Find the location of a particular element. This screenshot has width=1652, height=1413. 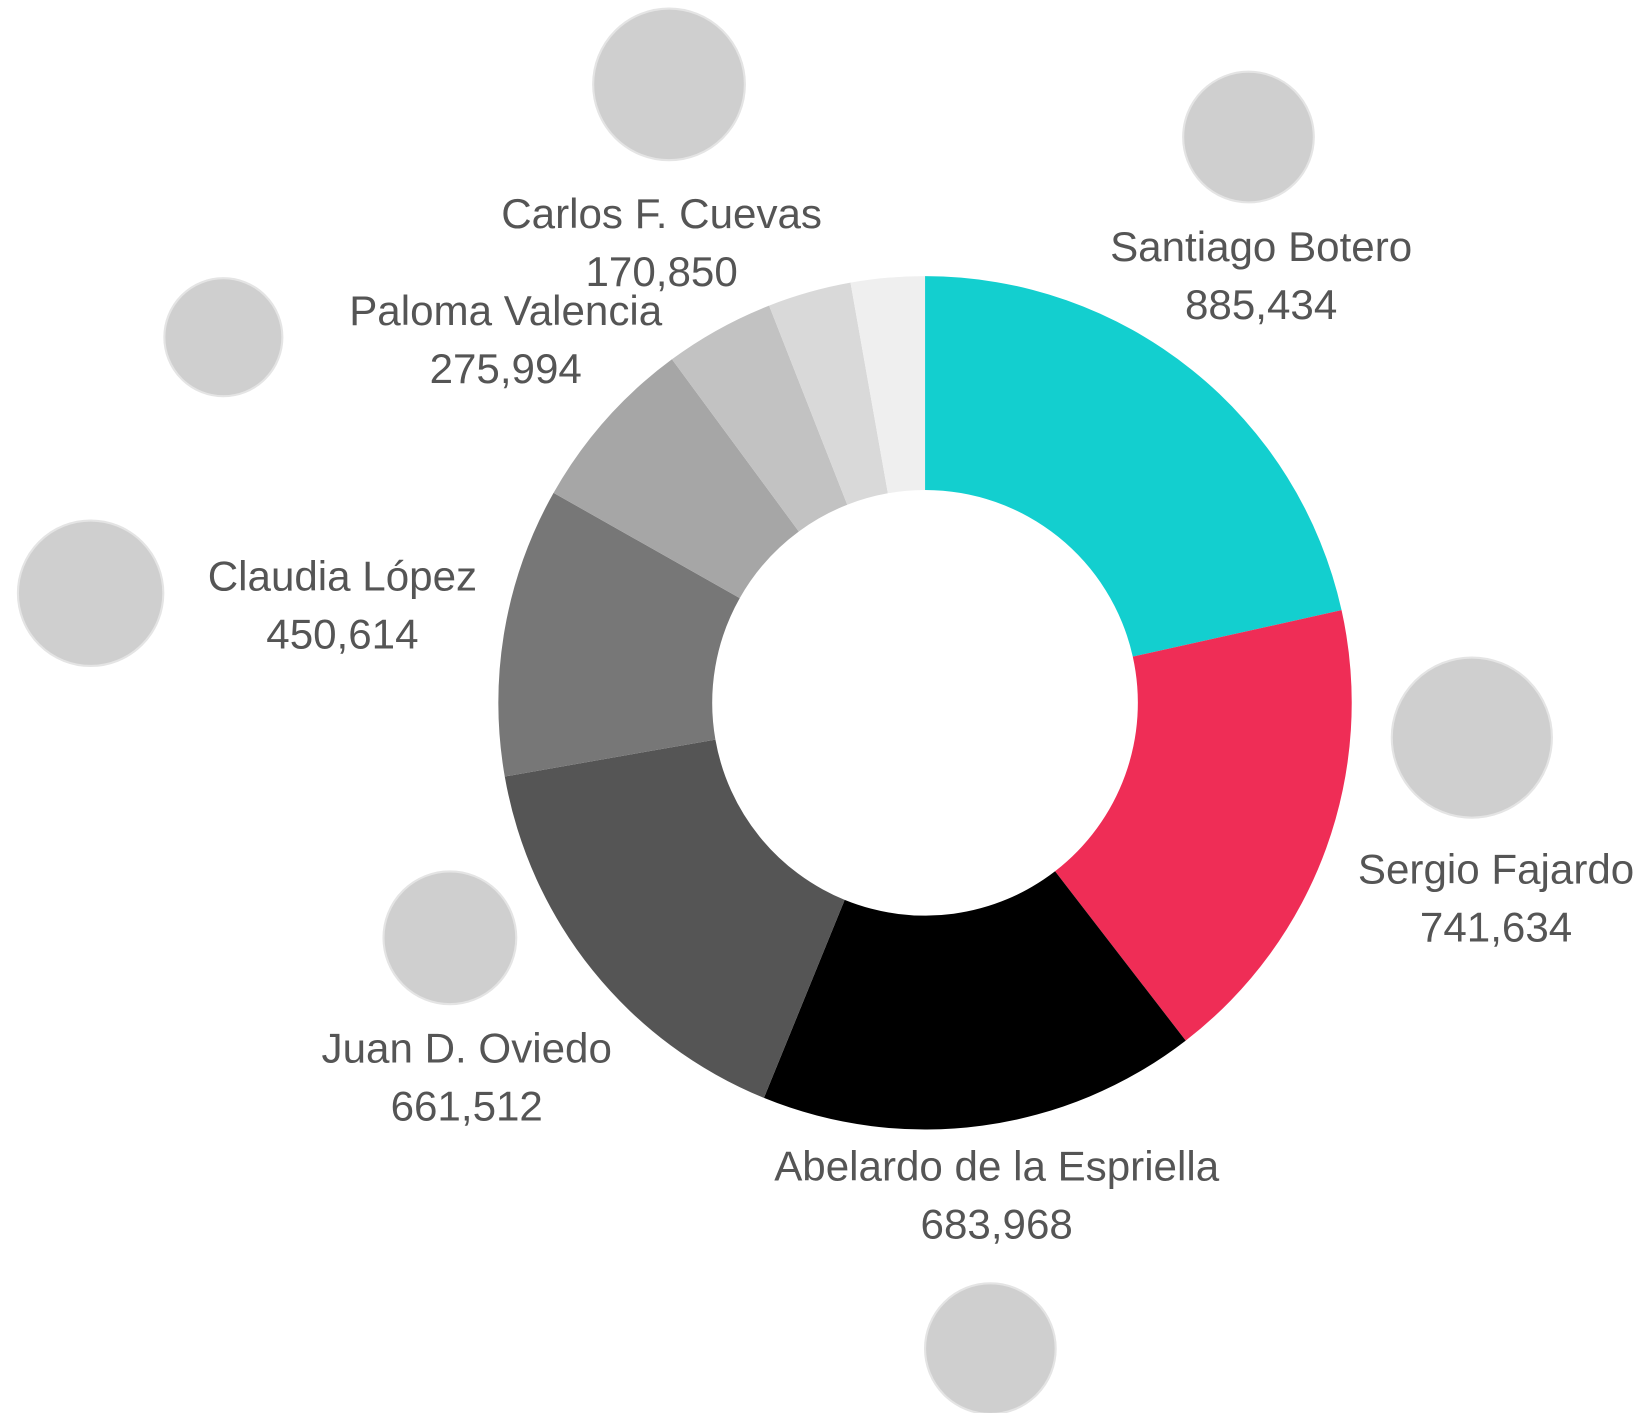

slice-value: 885,434 is located at coordinates (1261, 304).